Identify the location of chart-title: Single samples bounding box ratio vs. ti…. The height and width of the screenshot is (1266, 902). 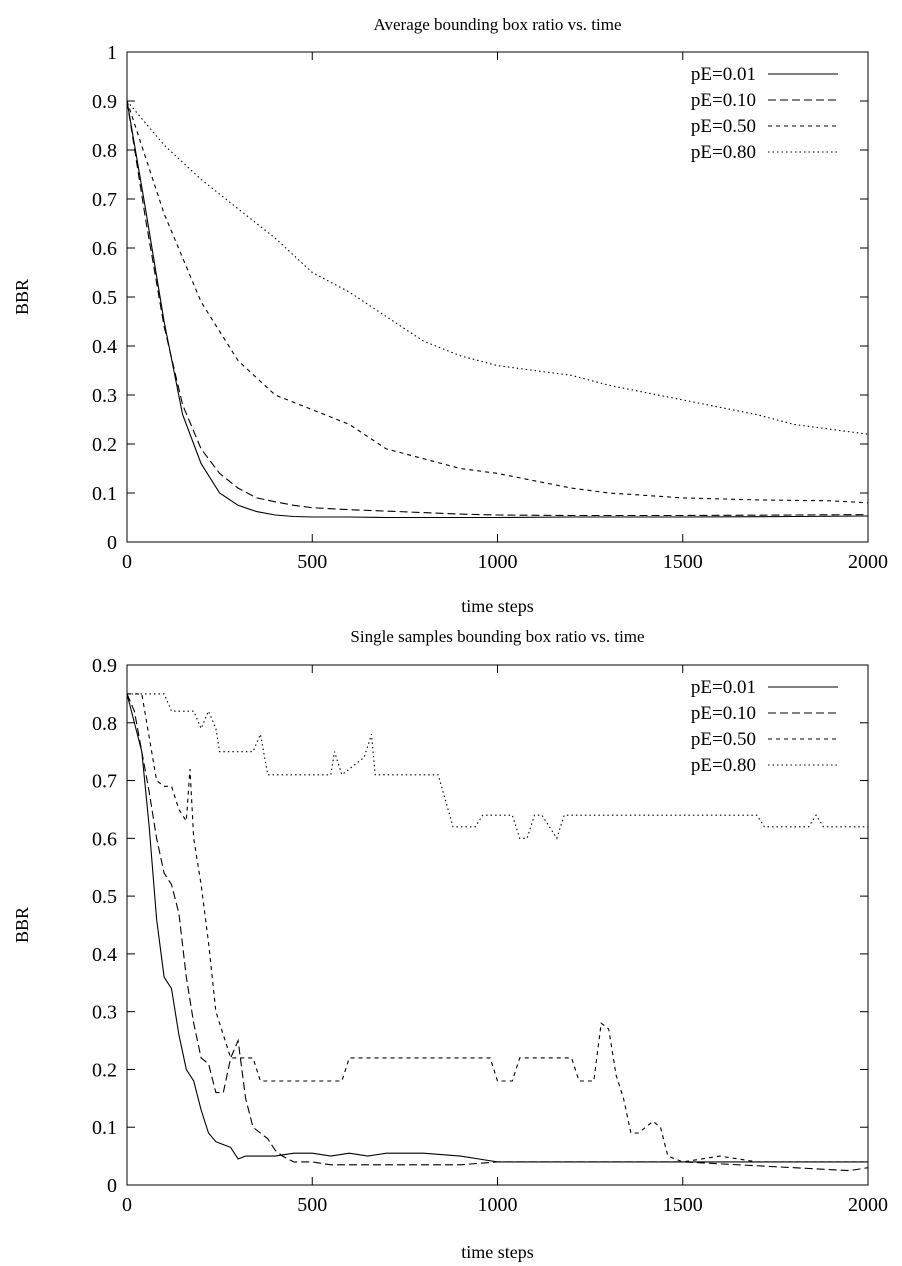
(497, 636).